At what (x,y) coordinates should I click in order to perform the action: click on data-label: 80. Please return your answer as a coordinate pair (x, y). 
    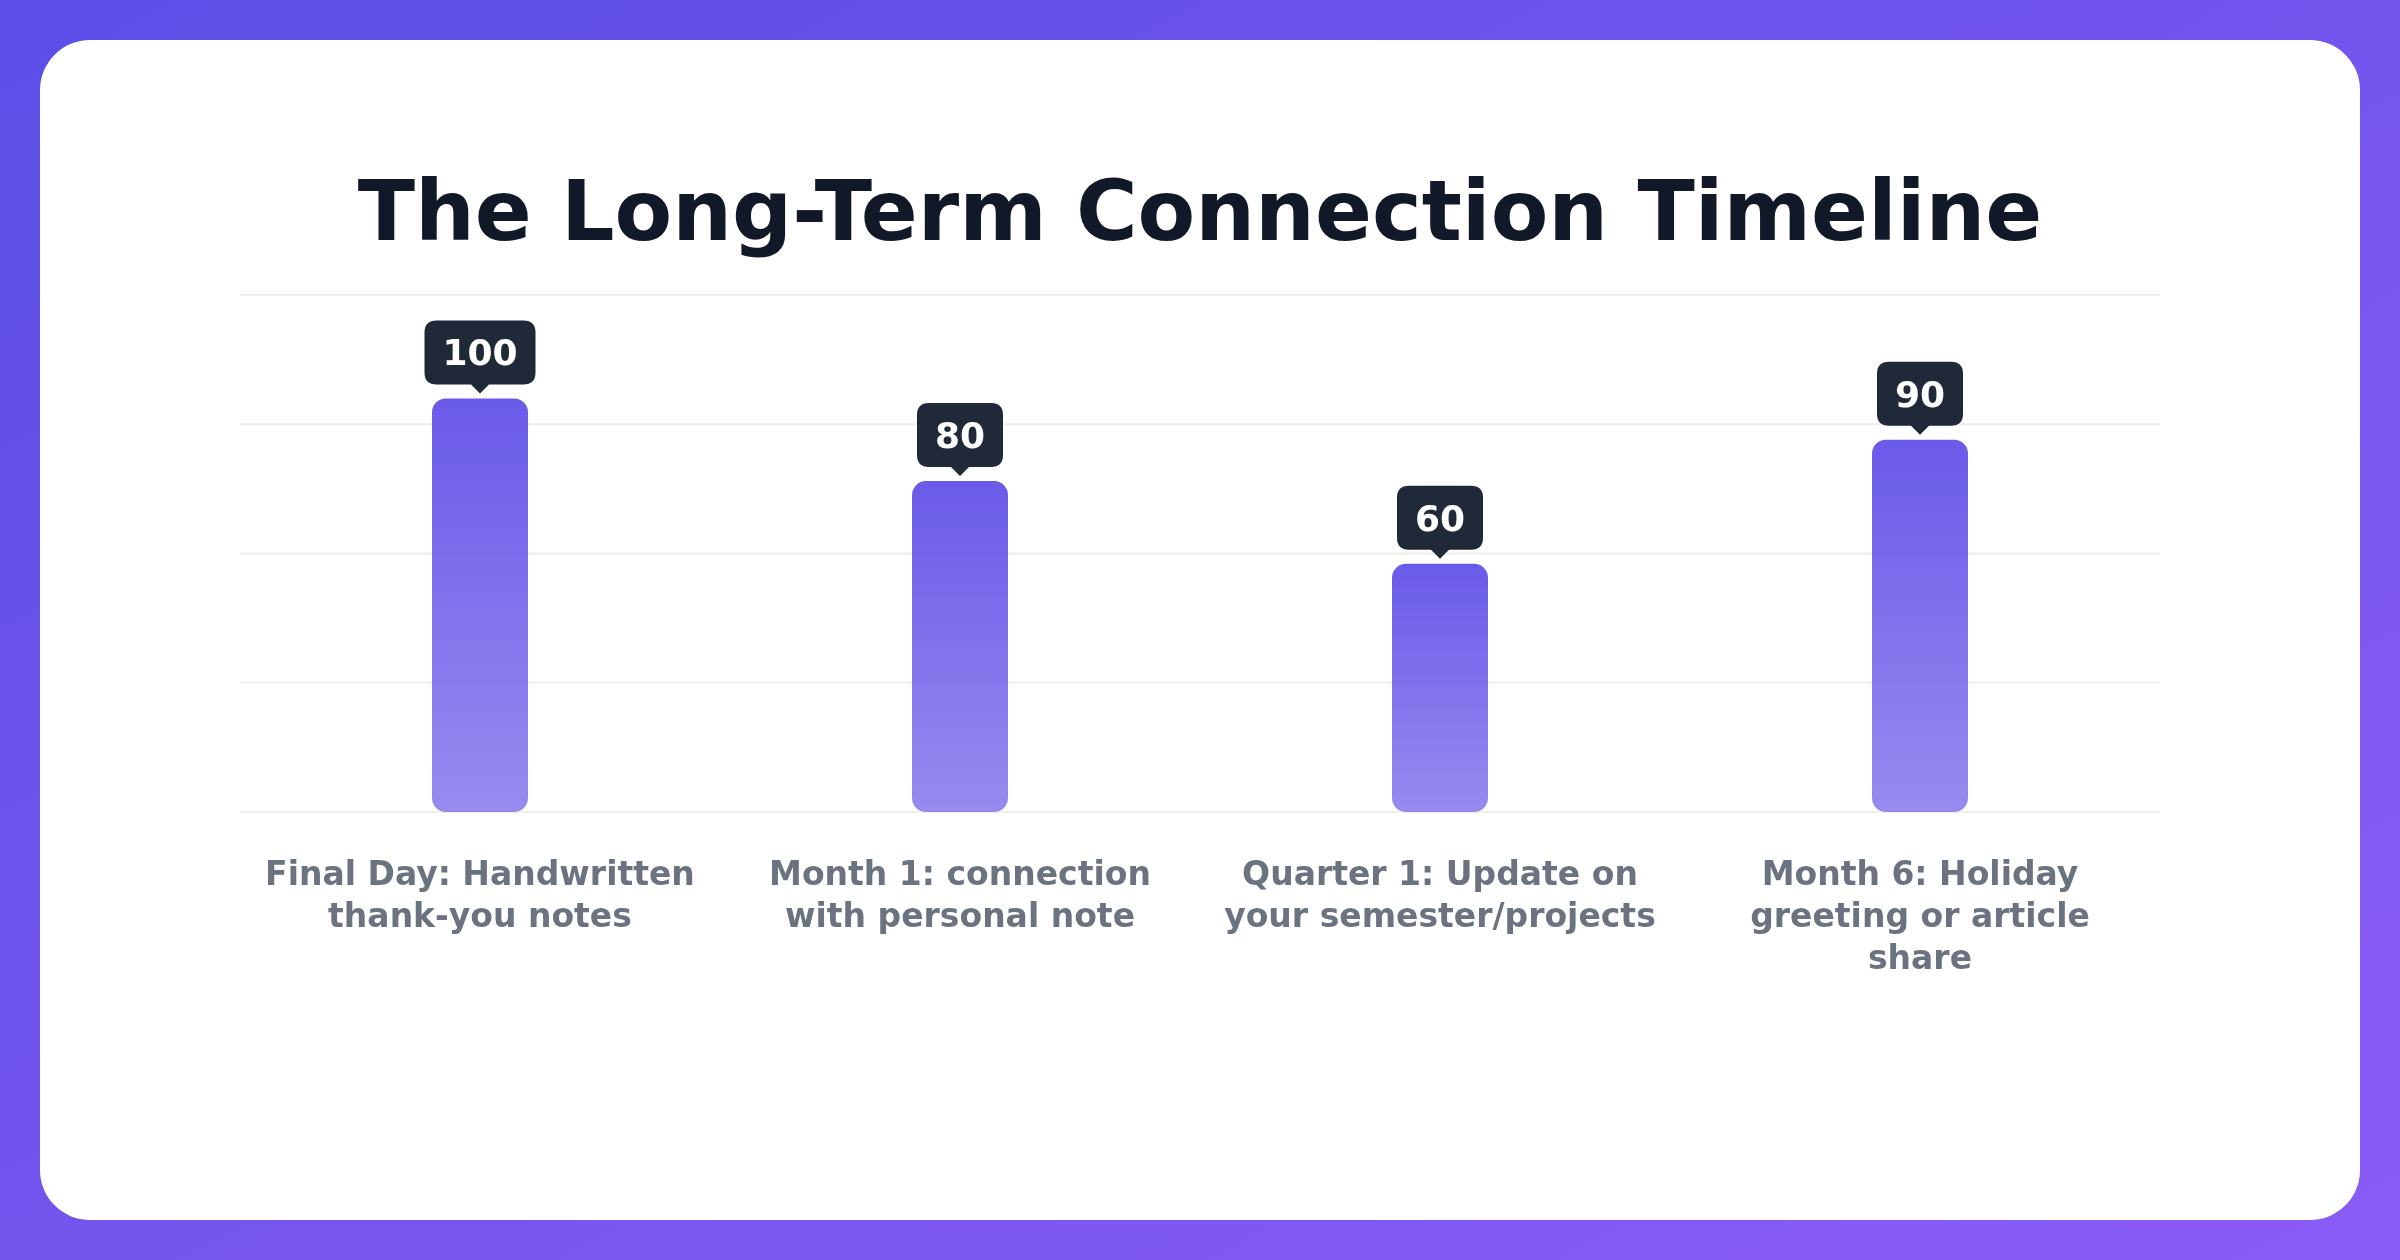
    Looking at the image, I should click on (960, 436).